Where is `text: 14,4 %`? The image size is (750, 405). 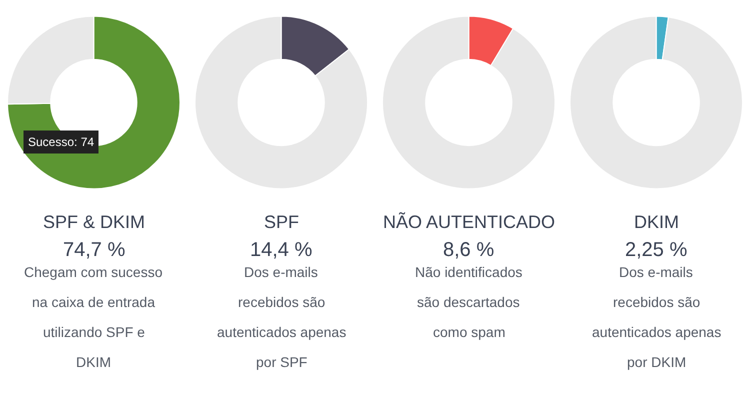 text: 14,4 % is located at coordinates (281, 250).